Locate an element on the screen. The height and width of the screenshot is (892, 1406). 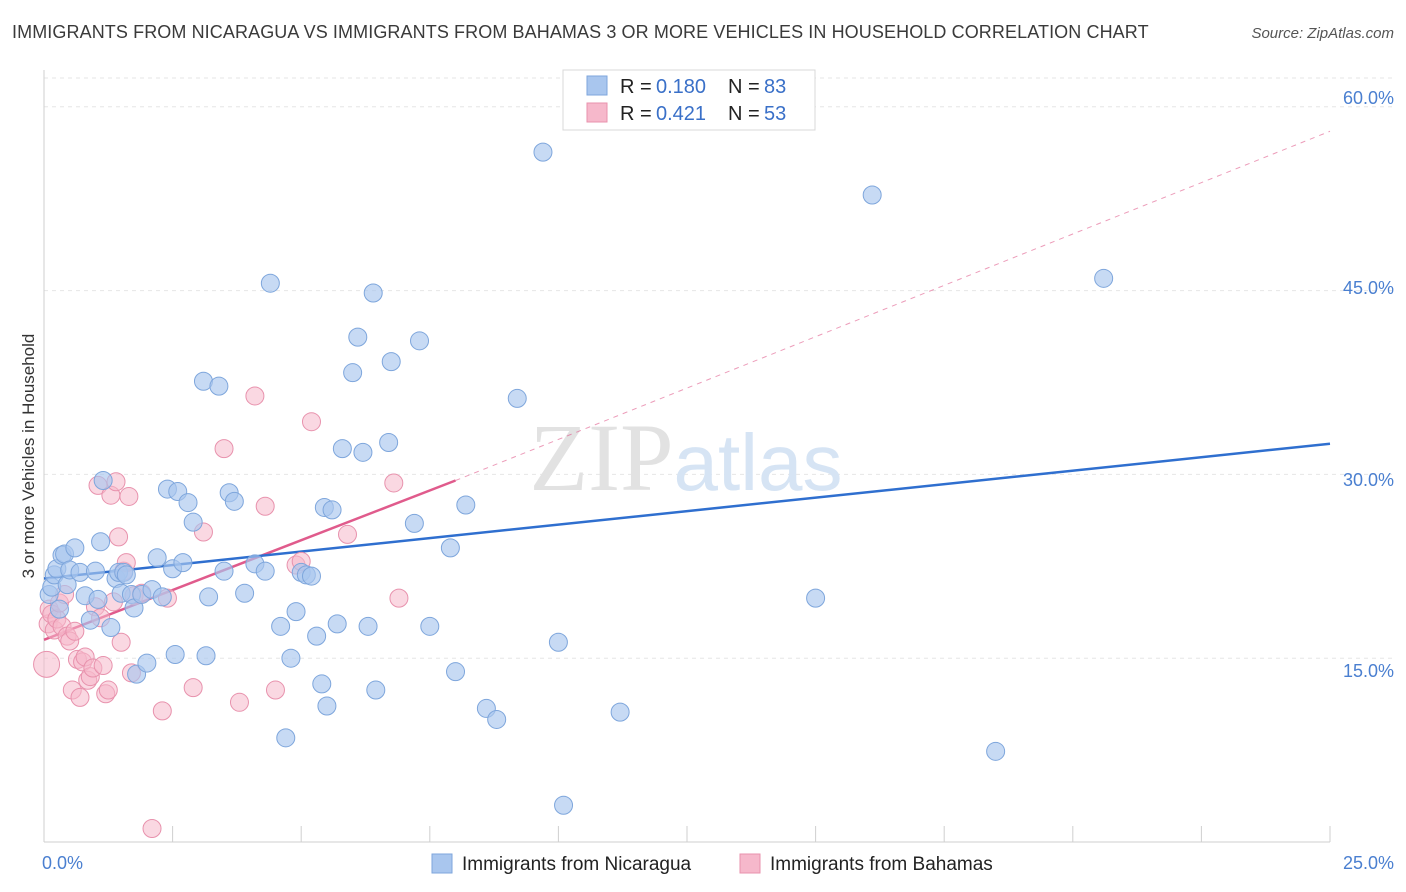
y-axis-tick-labels: 15.0% 30.0% 45.0% 60.0% is located at coordinates (1368, 384).